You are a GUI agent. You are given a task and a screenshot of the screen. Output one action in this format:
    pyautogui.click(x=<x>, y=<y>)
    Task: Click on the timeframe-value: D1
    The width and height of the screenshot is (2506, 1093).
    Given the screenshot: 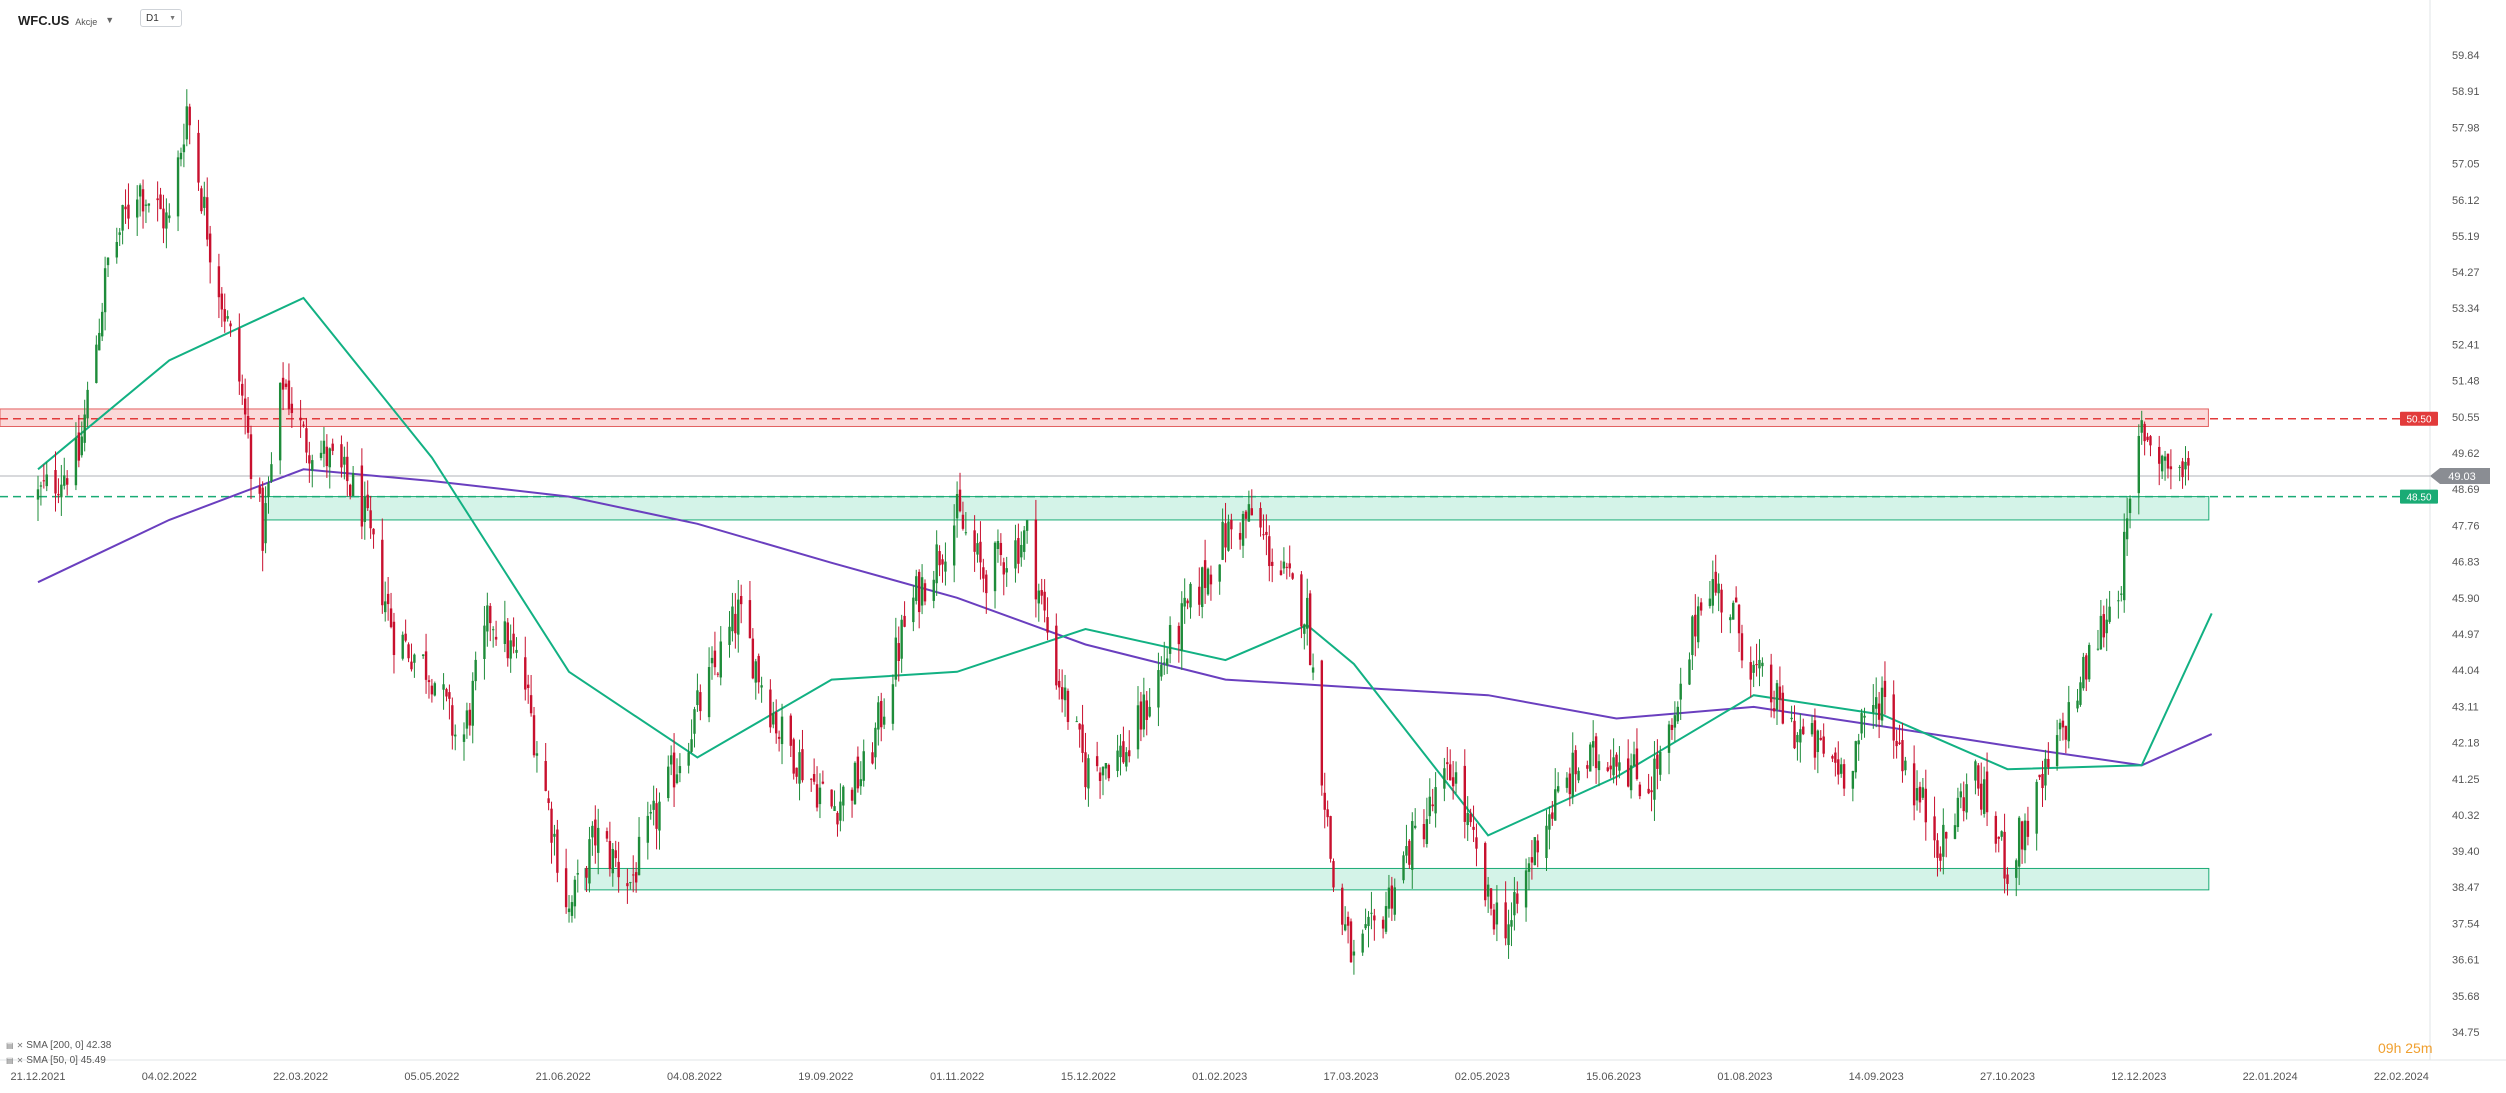 What is the action you would take?
    pyautogui.click(x=152, y=18)
    